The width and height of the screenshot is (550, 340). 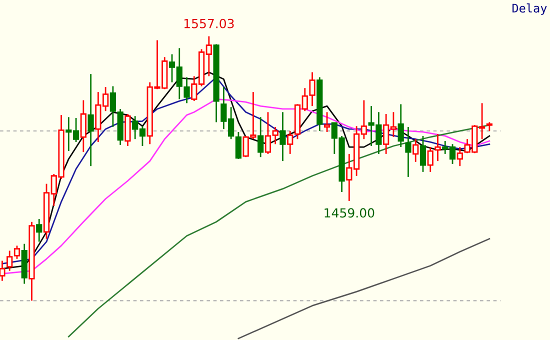 I want to click on annotation: 1459.00, so click(x=349, y=213).